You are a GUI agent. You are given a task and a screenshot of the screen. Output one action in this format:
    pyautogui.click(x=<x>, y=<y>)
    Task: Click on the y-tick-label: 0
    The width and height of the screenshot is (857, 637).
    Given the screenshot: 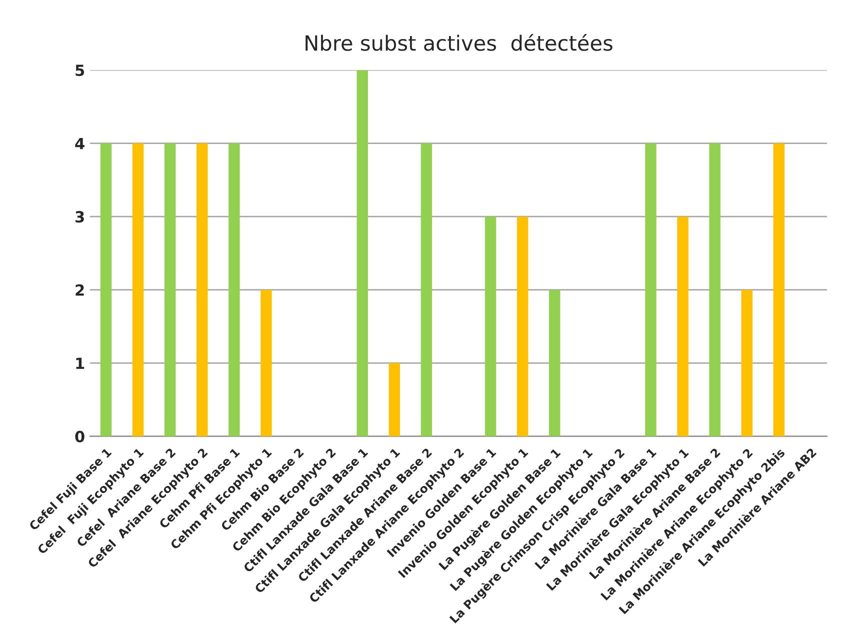 What is the action you would take?
    pyautogui.click(x=79, y=436)
    